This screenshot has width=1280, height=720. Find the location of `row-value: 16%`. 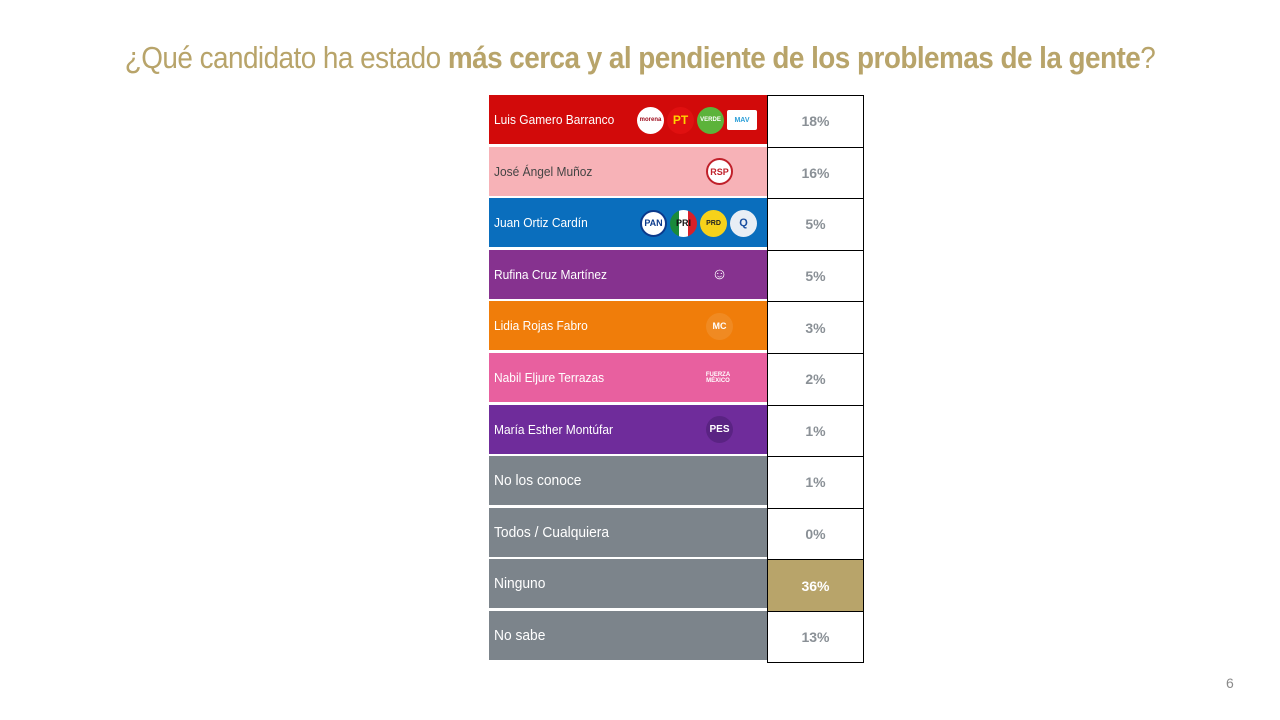

row-value: 16% is located at coordinates (815, 172).